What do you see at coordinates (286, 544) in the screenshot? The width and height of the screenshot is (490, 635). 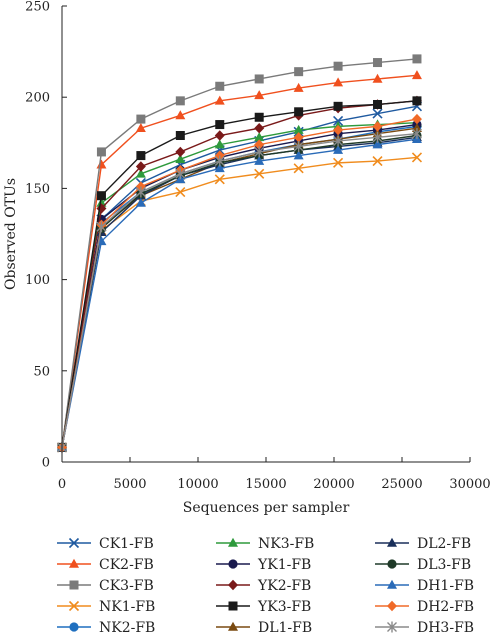 I see `legend-label: NK3-FB` at bounding box center [286, 544].